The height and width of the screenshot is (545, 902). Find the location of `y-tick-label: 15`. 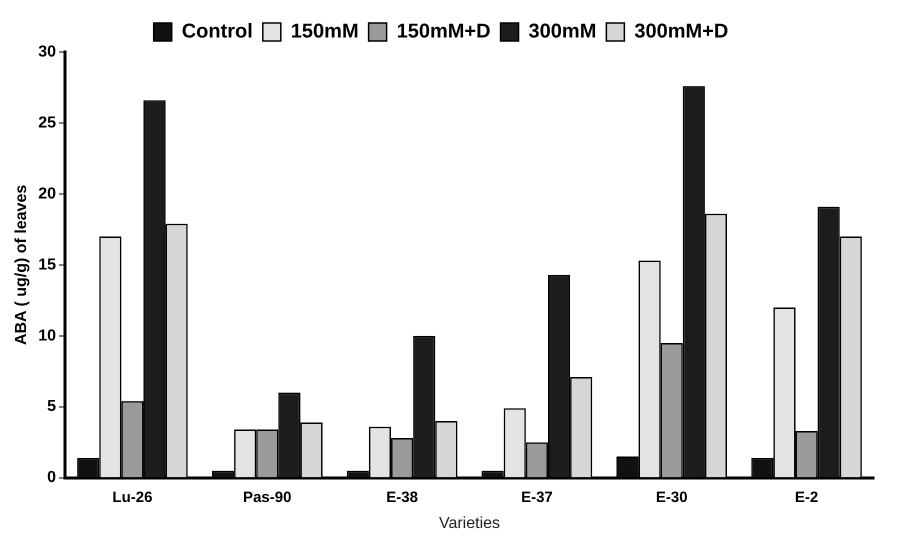

y-tick-label: 15 is located at coordinates (47, 265).